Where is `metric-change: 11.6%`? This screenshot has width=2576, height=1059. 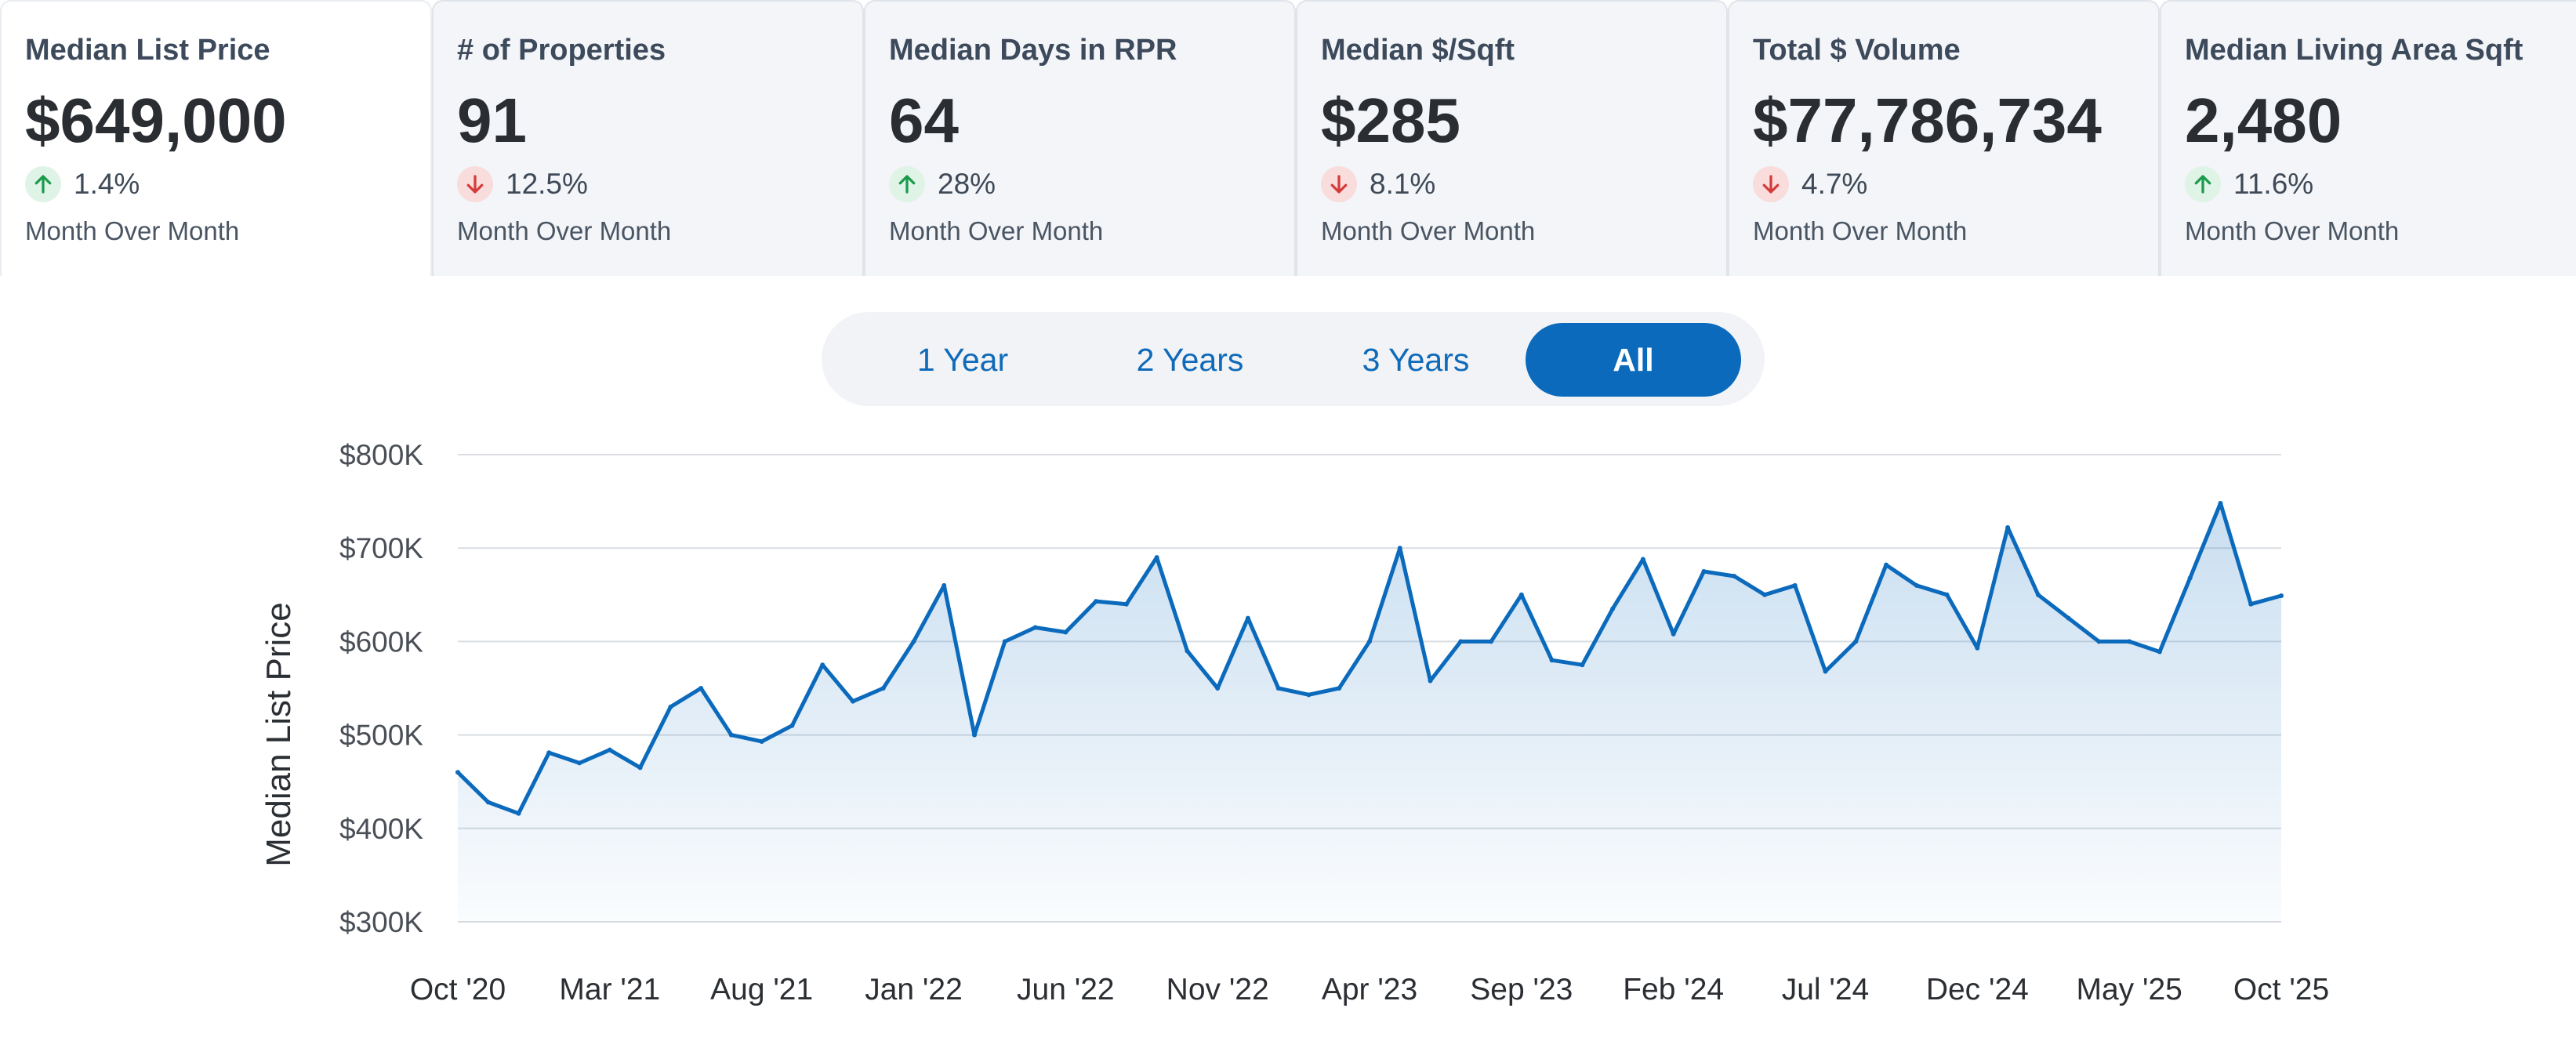
metric-change: 11.6% is located at coordinates (2381, 184).